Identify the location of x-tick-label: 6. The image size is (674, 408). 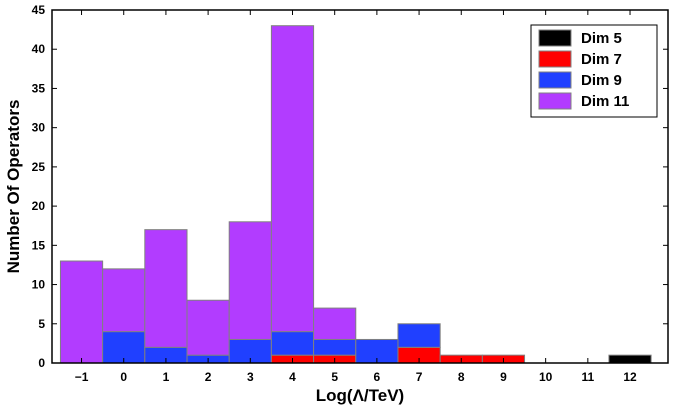
(377, 377).